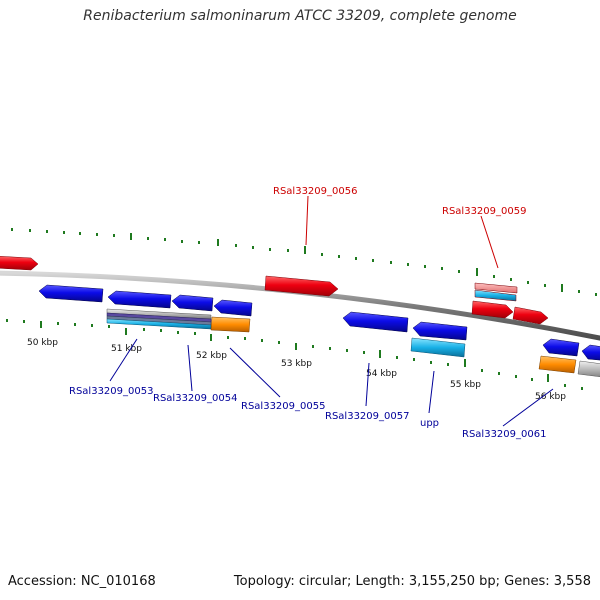 The width and height of the screenshot is (600, 600). I want to click on gene-label-reverse: RSal33209_0057, so click(367, 416).